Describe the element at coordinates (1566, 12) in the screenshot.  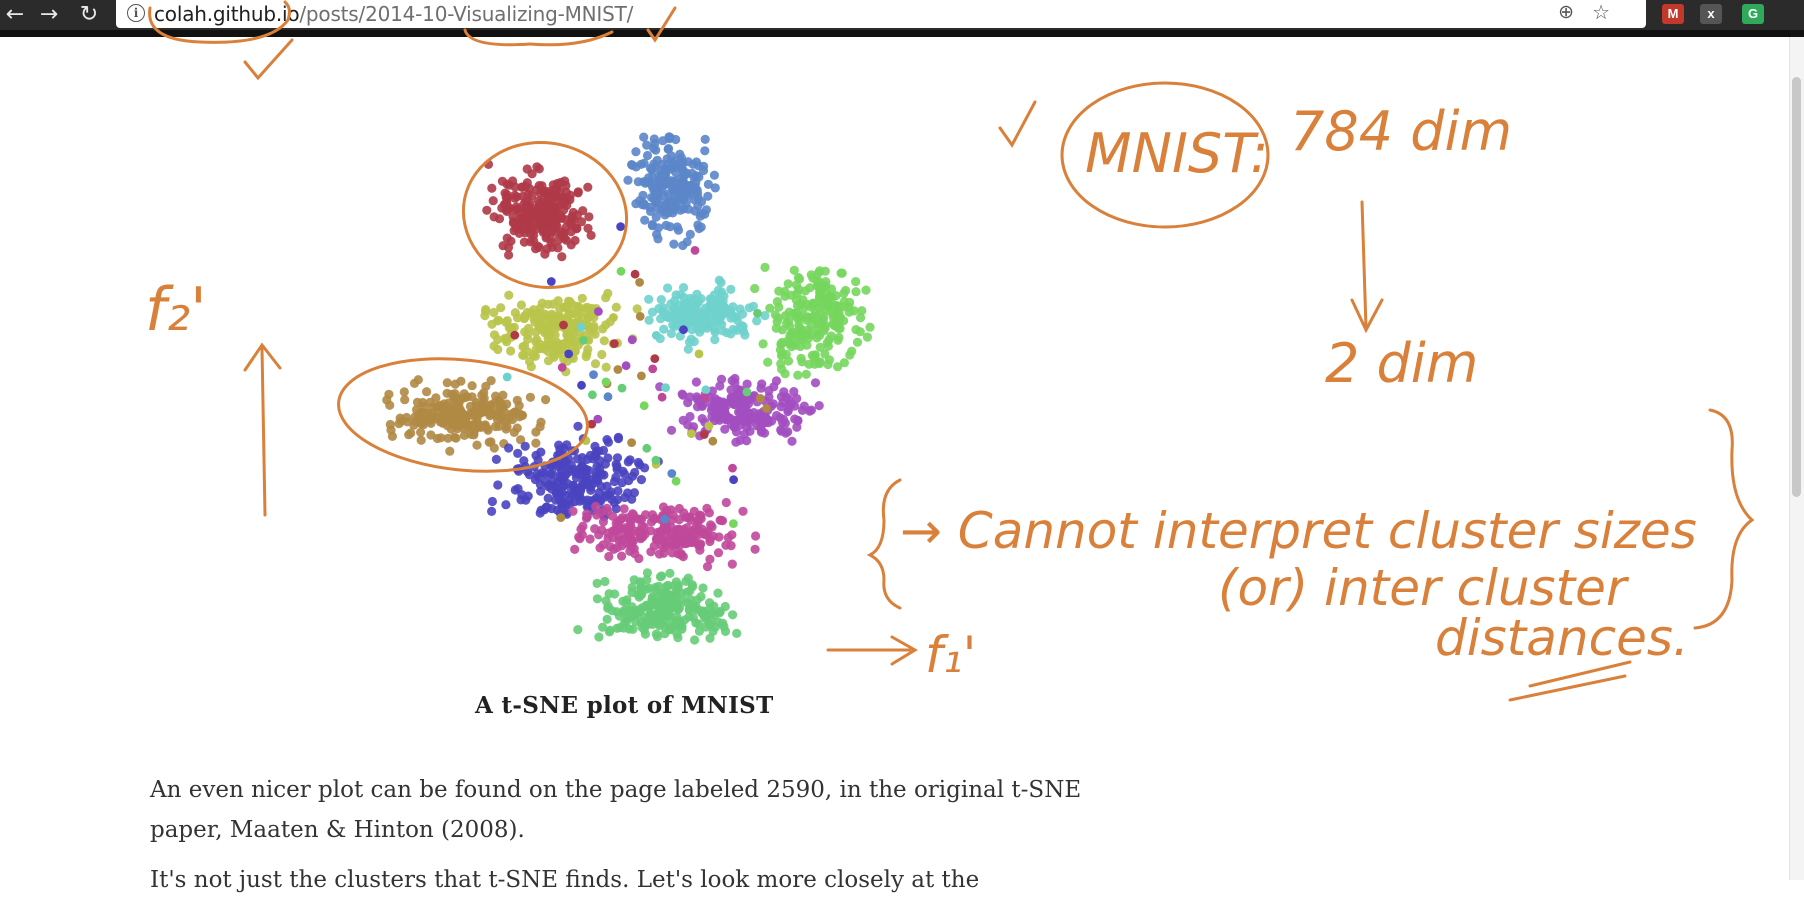
I see `zoom-icon: ⊕` at that location.